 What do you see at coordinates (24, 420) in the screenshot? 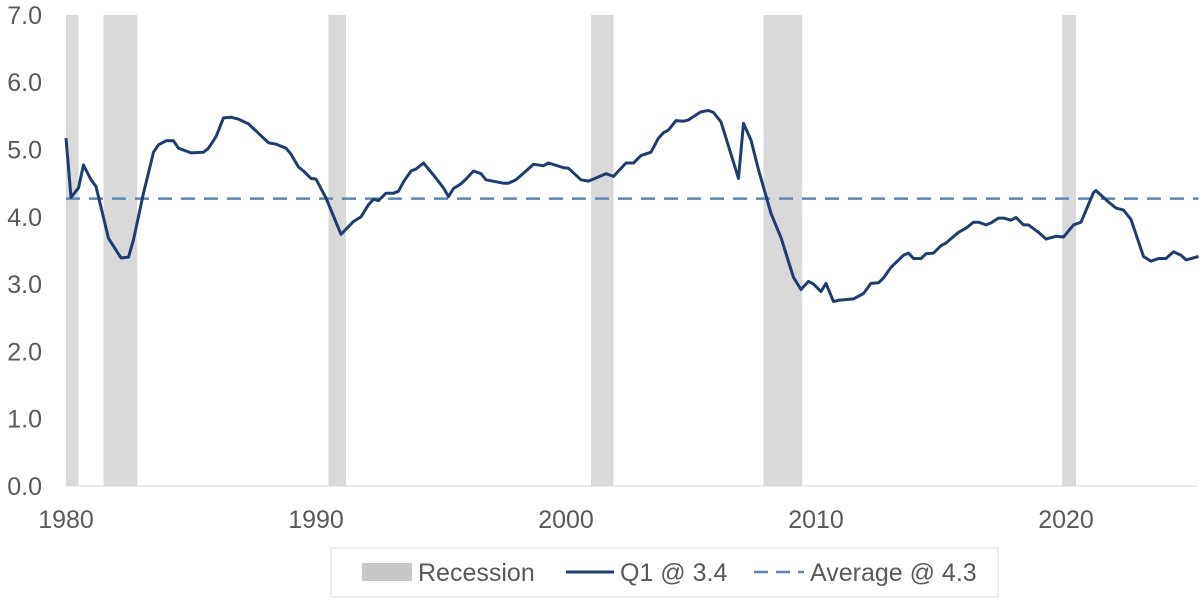
I see `y-tick-label: 1.0` at bounding box center [24, 420].